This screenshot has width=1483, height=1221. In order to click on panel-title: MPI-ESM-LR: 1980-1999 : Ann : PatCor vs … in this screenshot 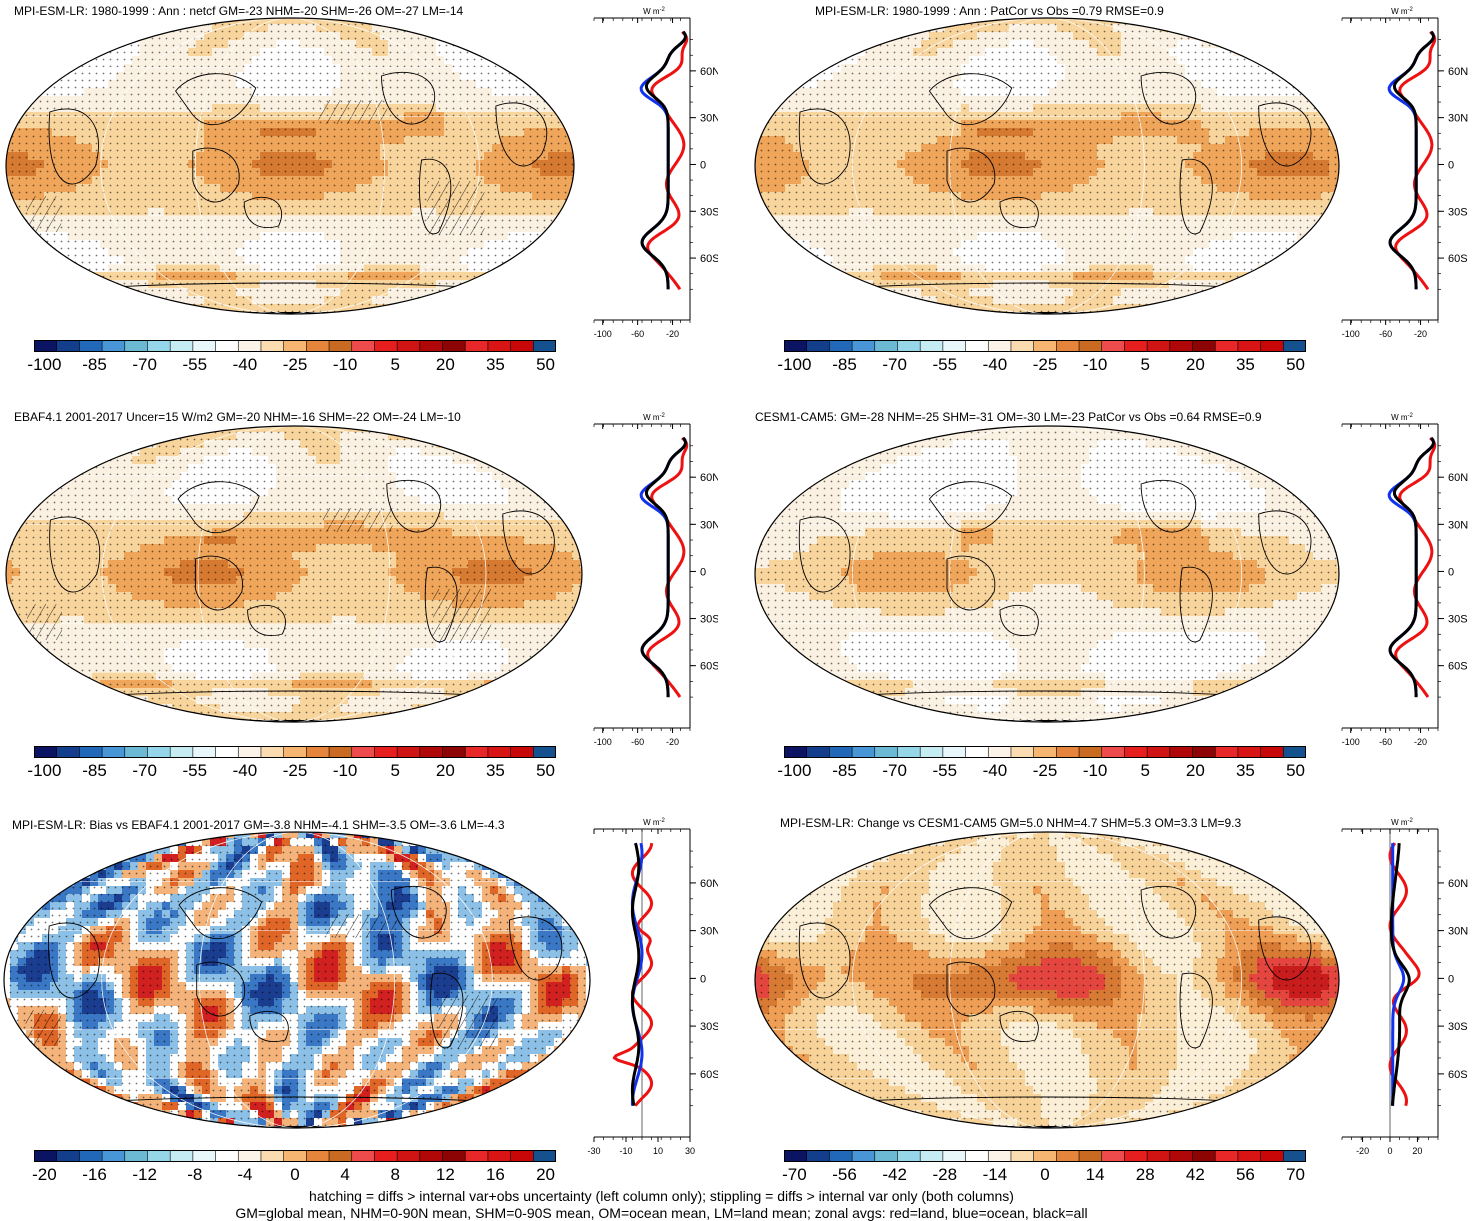, I will do `click(989, 11)`.